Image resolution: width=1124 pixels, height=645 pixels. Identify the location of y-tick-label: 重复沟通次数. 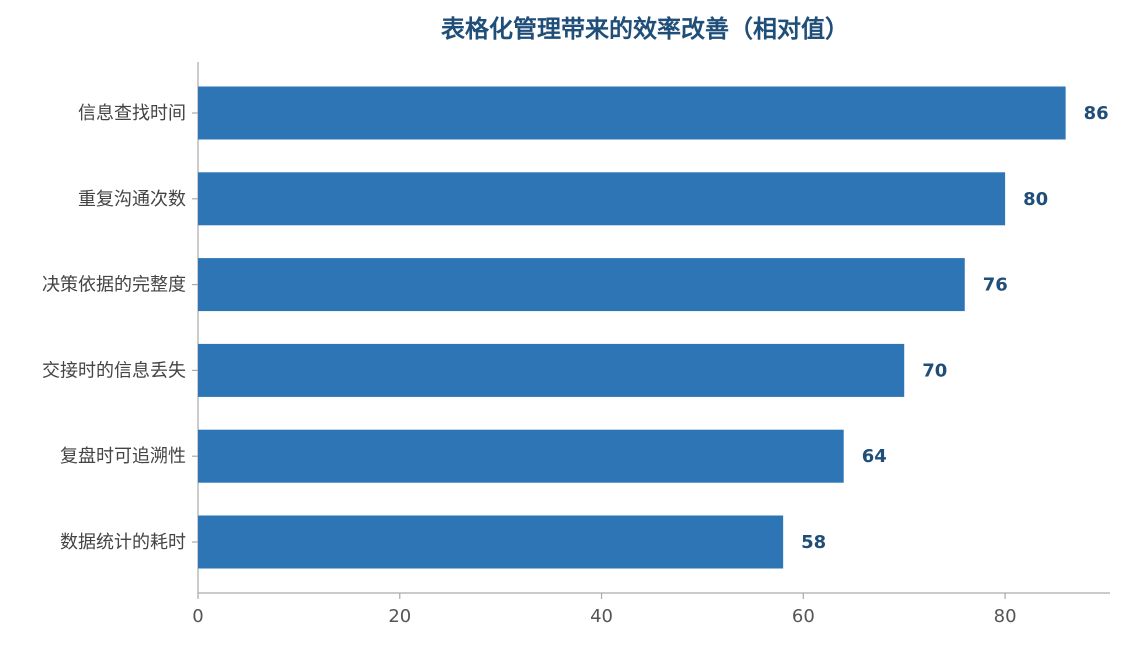
(132, 199).